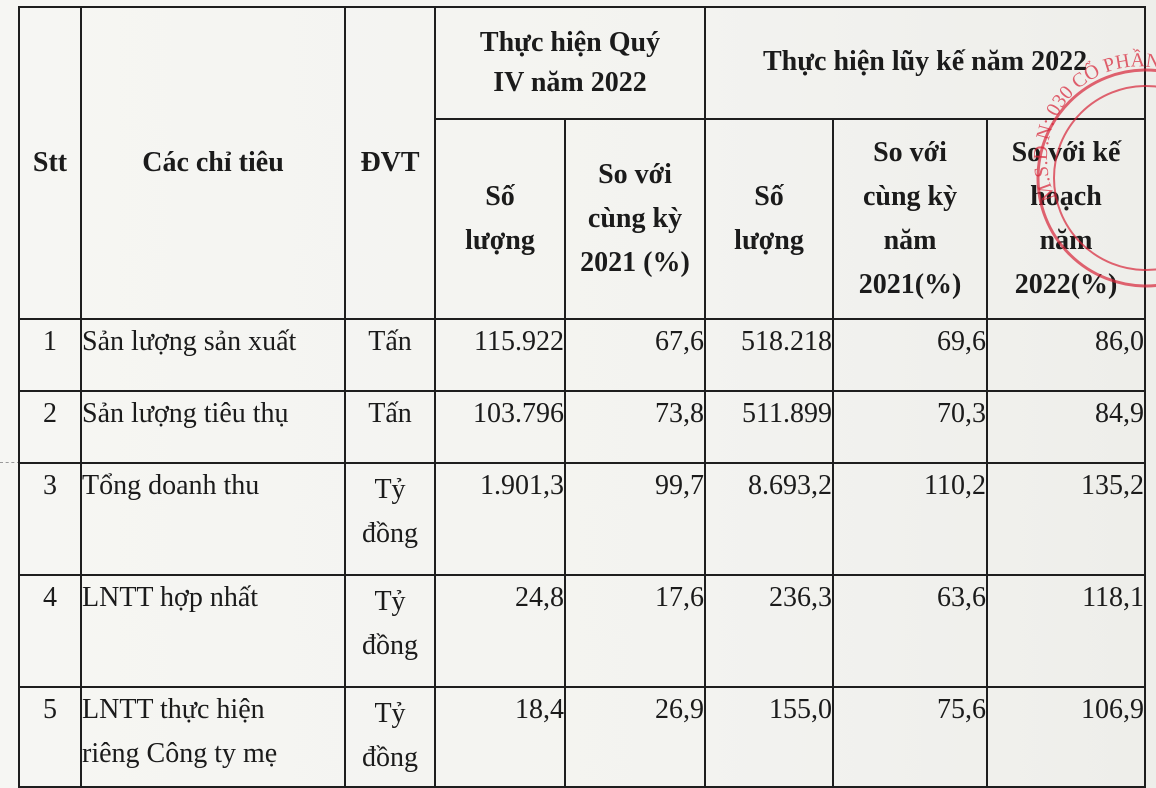 This screenshot has width=1156, height=788. I want to click on header-indicator: Các chỉ tiêu, so click(213, 163).